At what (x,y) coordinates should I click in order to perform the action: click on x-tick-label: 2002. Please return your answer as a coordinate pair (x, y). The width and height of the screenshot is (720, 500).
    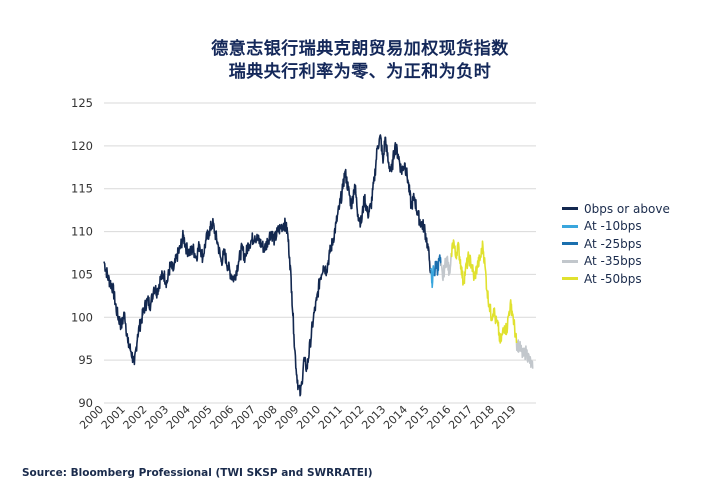
    Looking at the image, I should click on (135, 417).